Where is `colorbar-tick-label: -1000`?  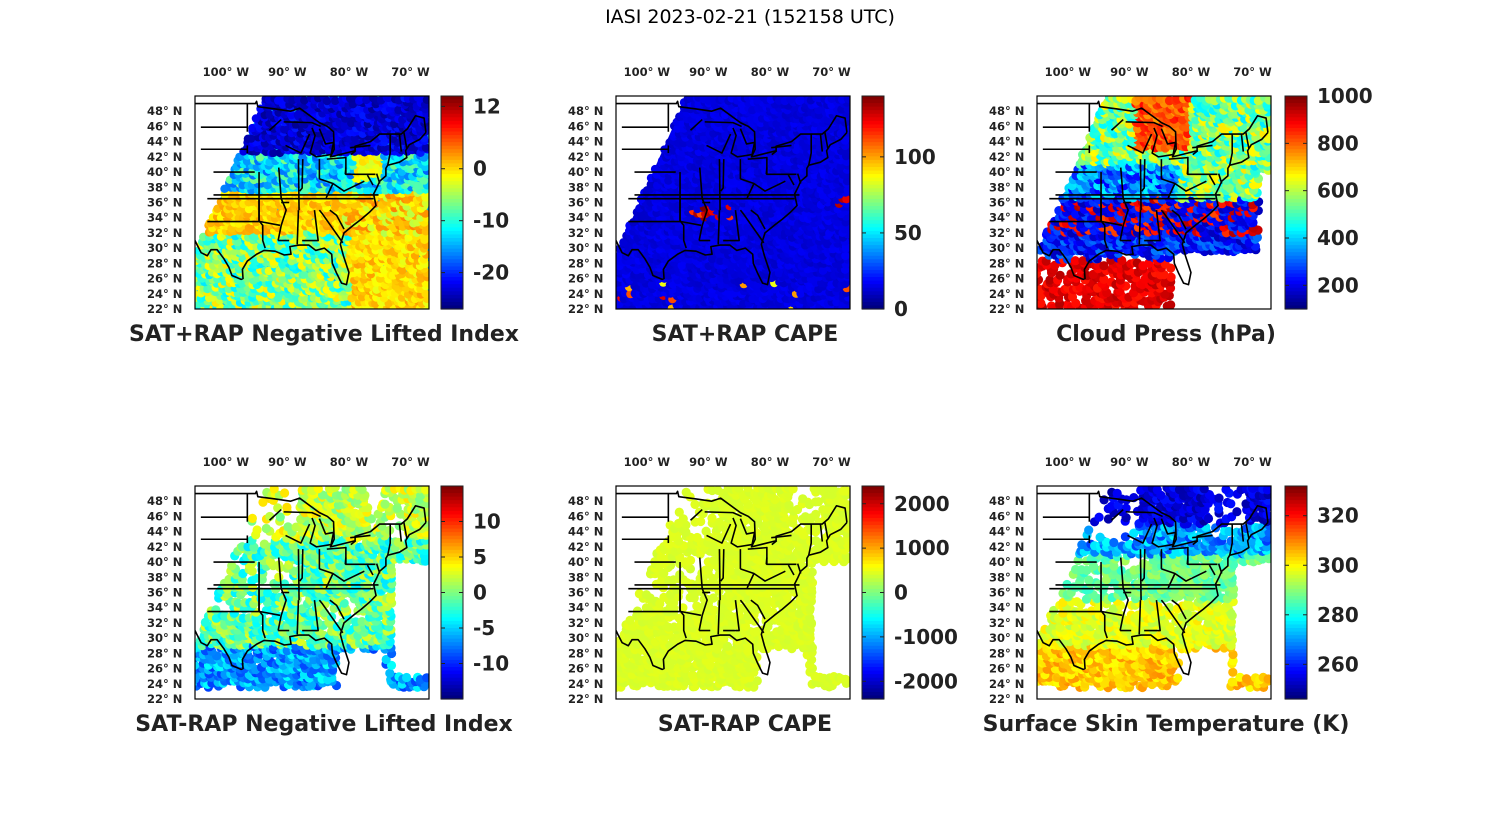
colorbar-tick-label: -1000 is located at coordinates (926, 637).